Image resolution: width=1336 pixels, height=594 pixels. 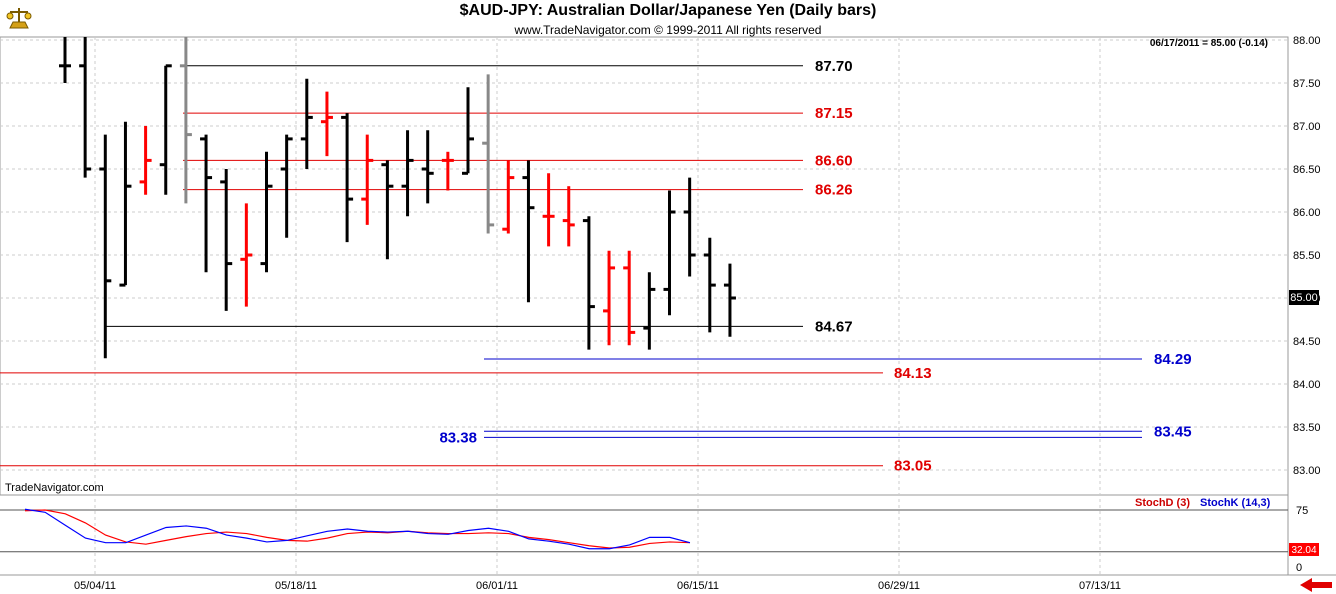 What do you see at coordinates (913, 373) in the screenshot?
I see `level-label: 84.13` at bounding box center [913, 373].